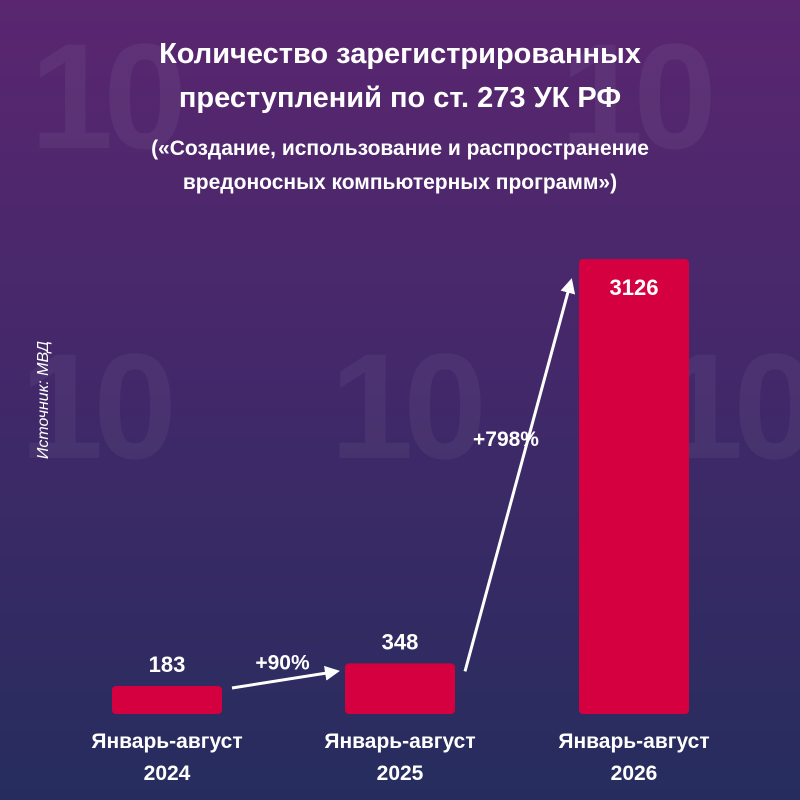 The width and height of the screenshot is (800, 800). What do you see at coordinates (400, 54) in the screenshot?
I see `chart-title-line-1: Количество зарегистрированных` at bounding box center [400, 54].